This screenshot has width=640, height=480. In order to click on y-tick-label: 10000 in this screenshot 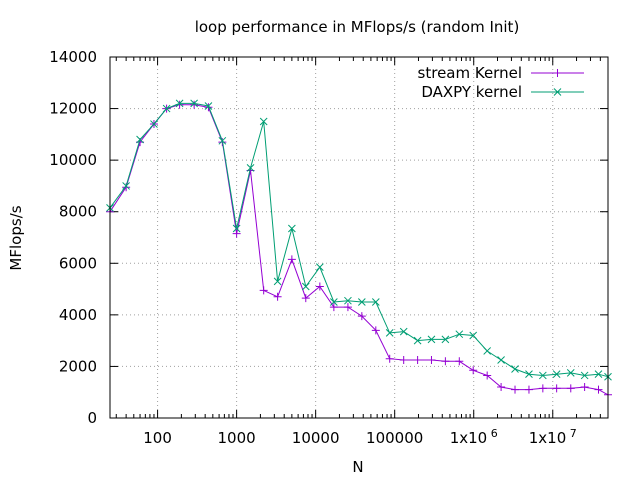, I will do `click(73, 160)`.